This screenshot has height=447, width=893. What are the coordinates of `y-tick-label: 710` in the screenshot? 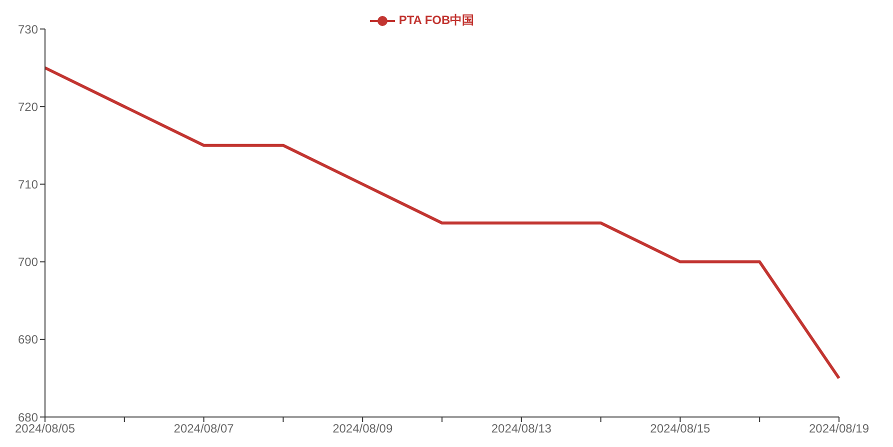 It's located at (28, 184).